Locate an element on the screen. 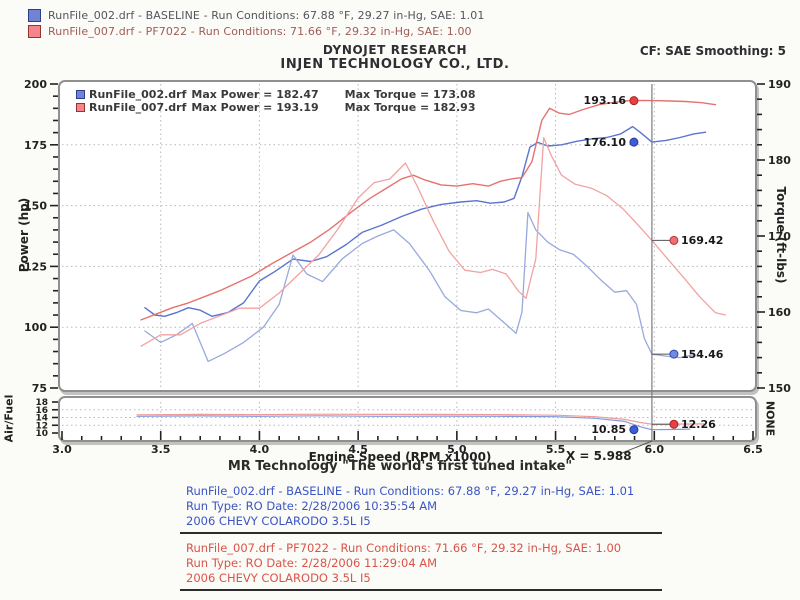 The image size is (800, 600). cursor-x-position-label: X = 5.988 is located at coordinates (599, 456).